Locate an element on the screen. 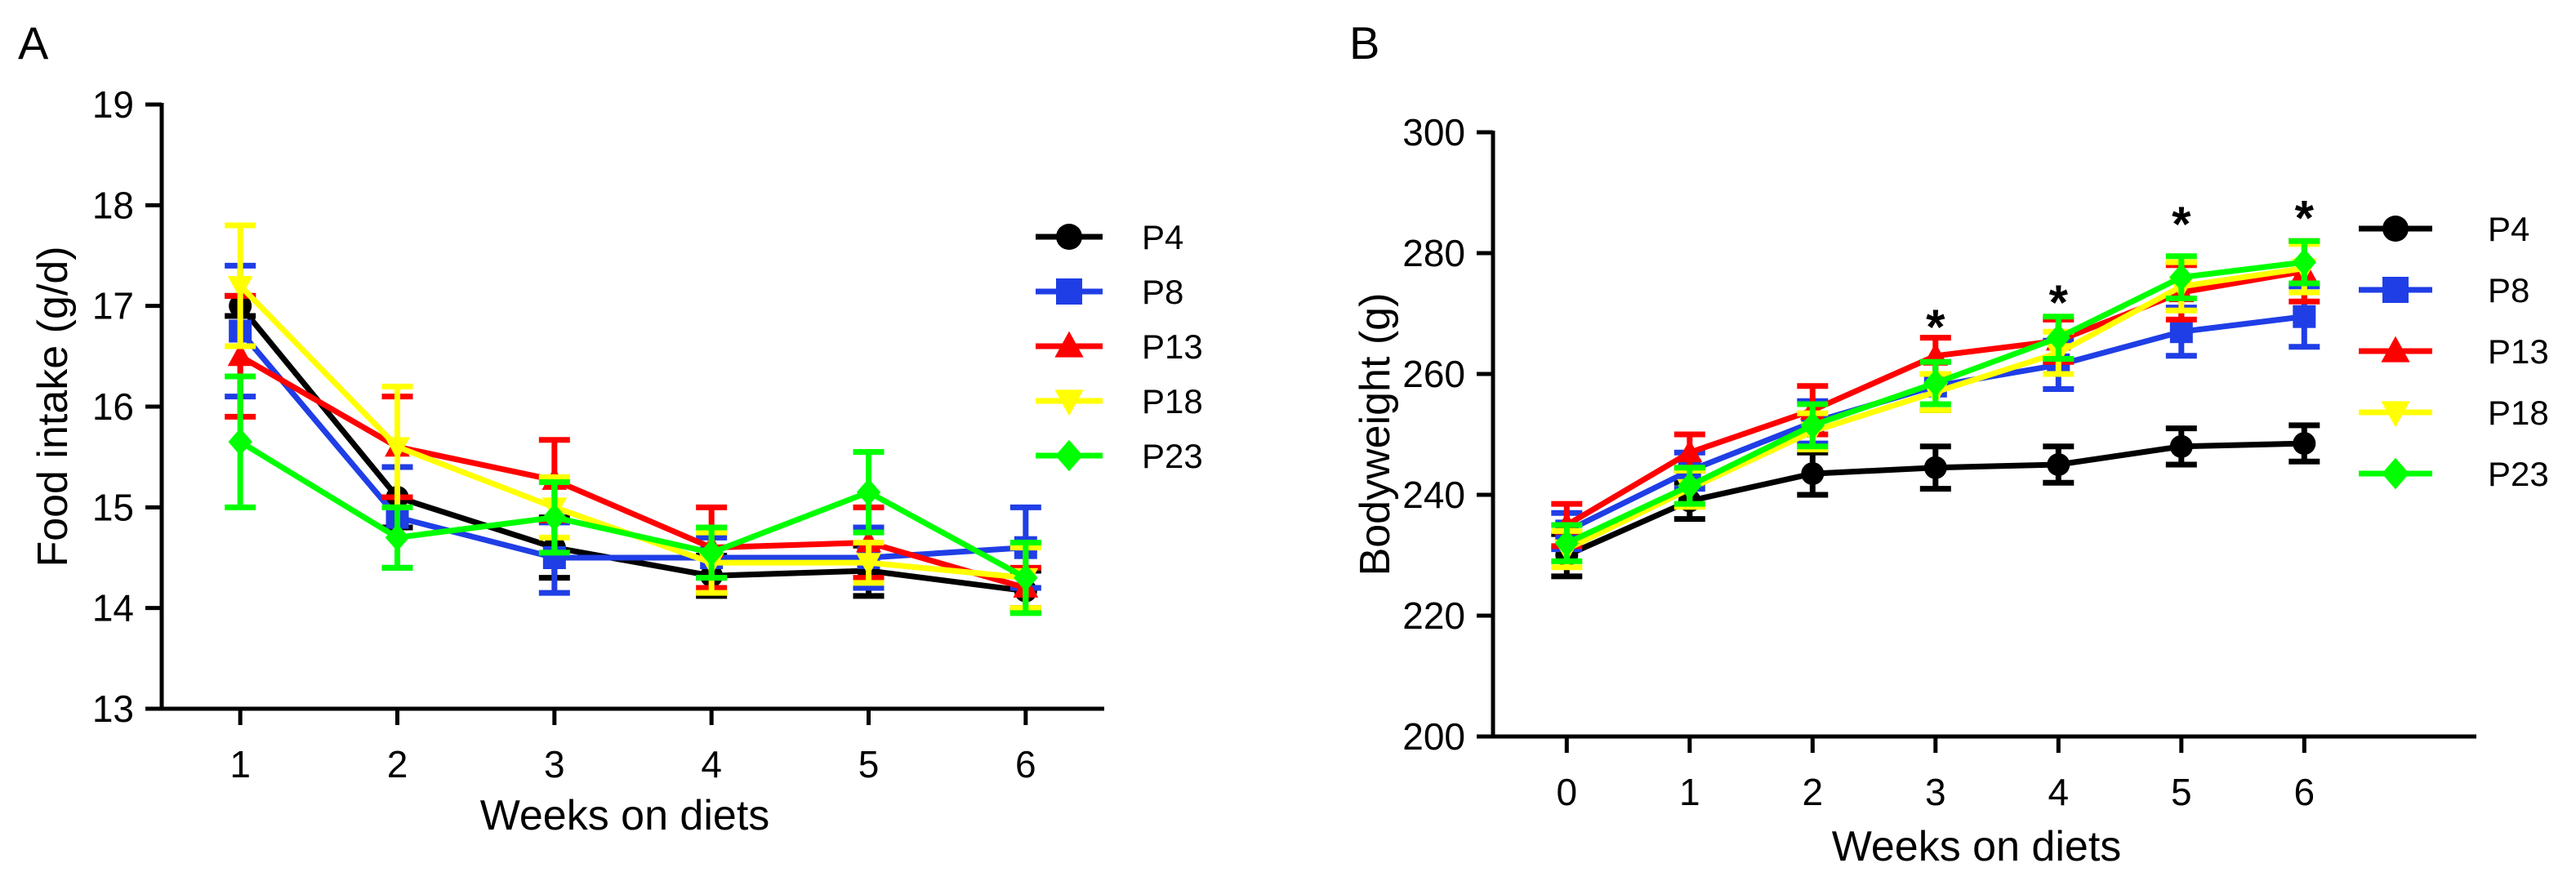 The image size is (2576, 890). y-tick-label: 15 is located at coordinates (113, 507).